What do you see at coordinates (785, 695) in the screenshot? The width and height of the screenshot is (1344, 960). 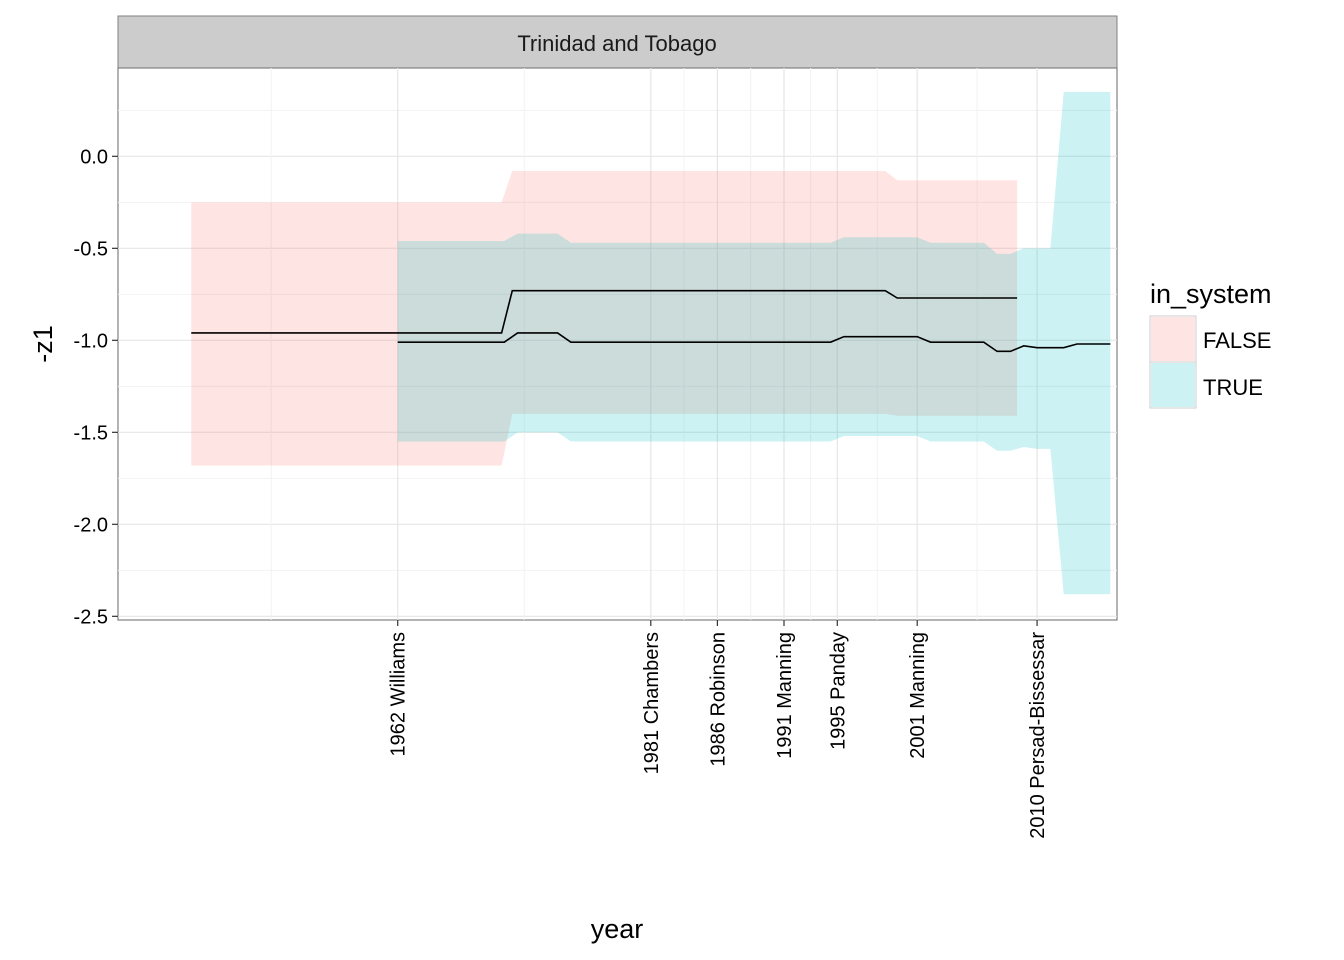 I see `x-tick-label: 1991 Manning` at bounding box center [785, 695].